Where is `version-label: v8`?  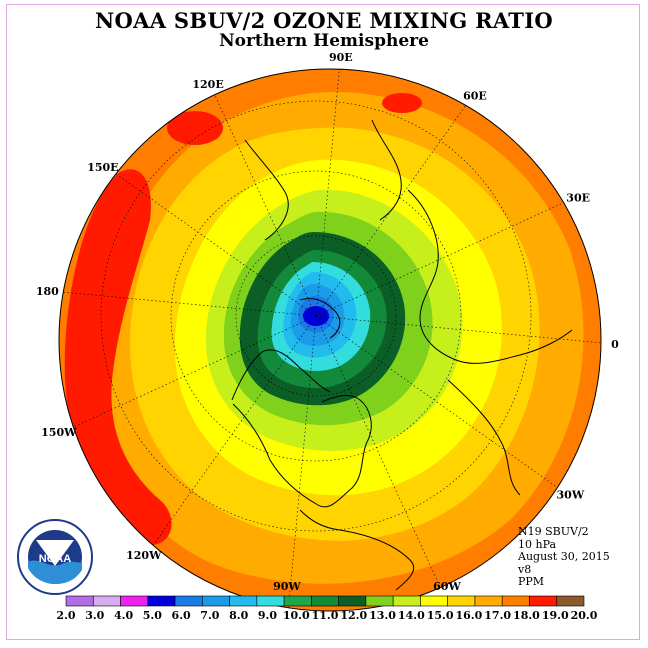 version-label: v8 is located at coordinates (525, 569).